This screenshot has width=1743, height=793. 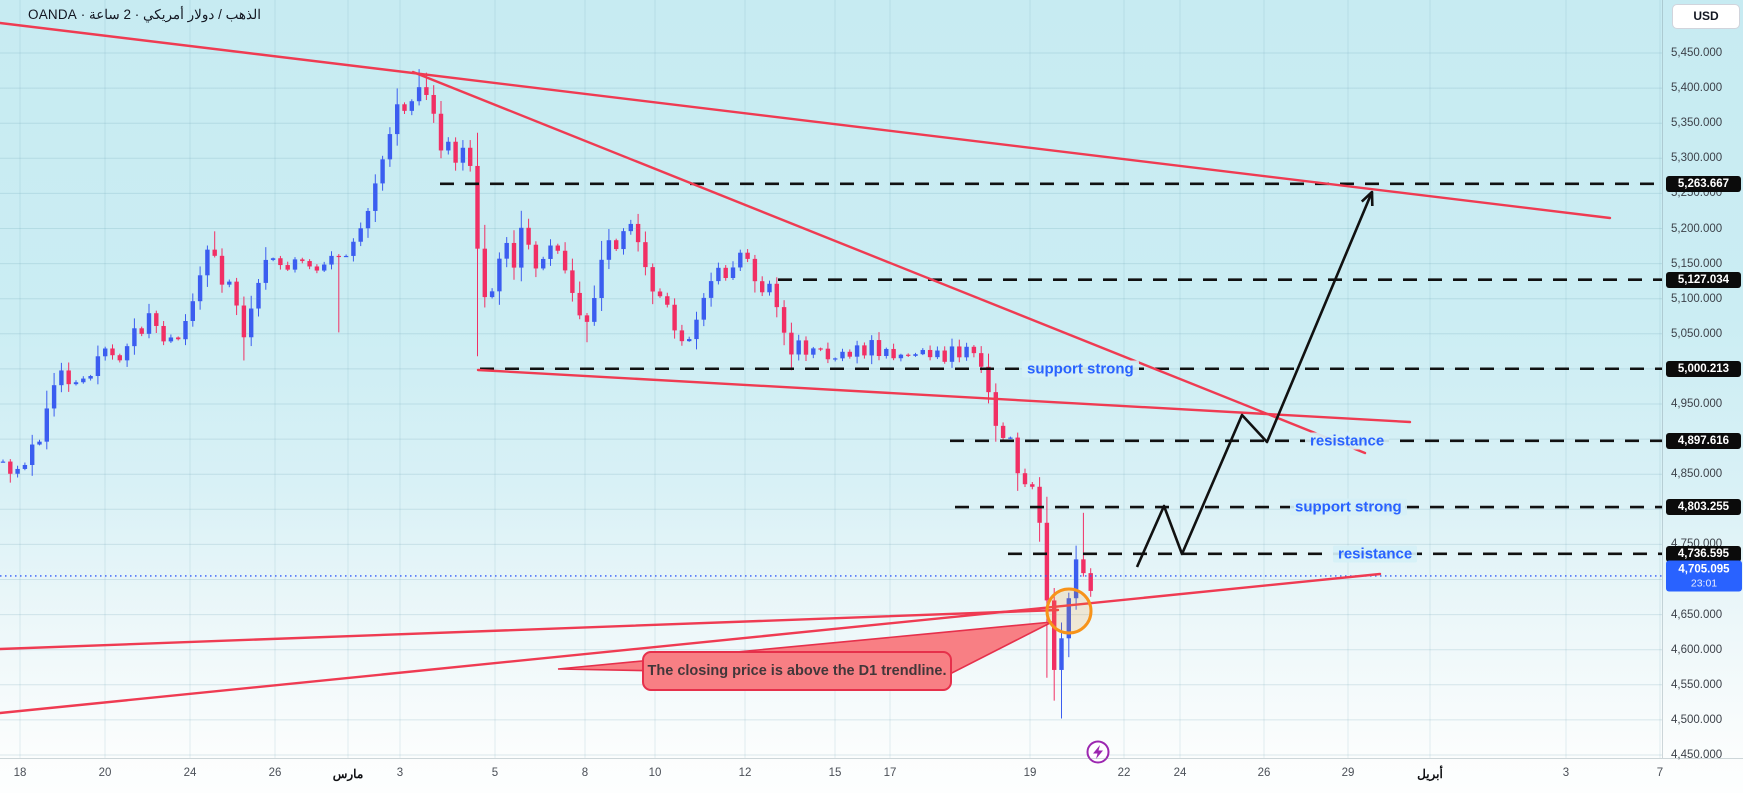 What do you see at coordinates (1430, 774) in the screenshot?
I see `time-label: أبريل` at bounding box center [1430, 774].